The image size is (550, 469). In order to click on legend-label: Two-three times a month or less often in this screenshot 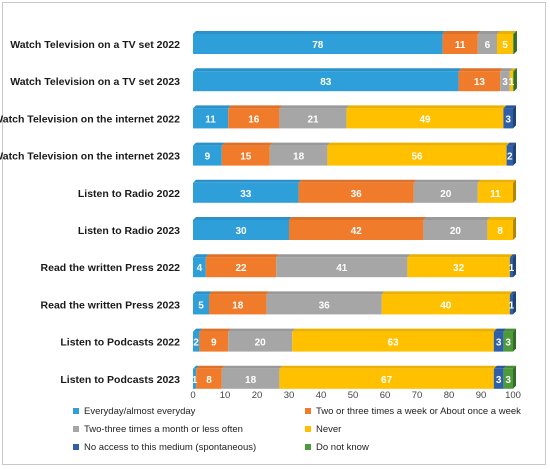, I will do `click(163, 429)`.